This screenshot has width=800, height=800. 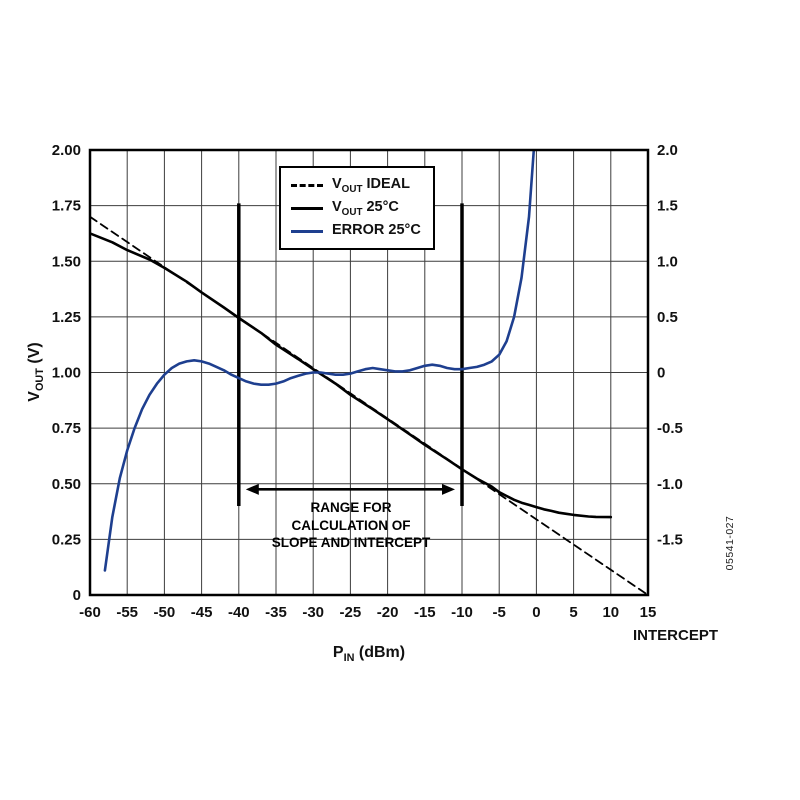 I want to click on x-tick-label: -40, so click(x=239, y=612).